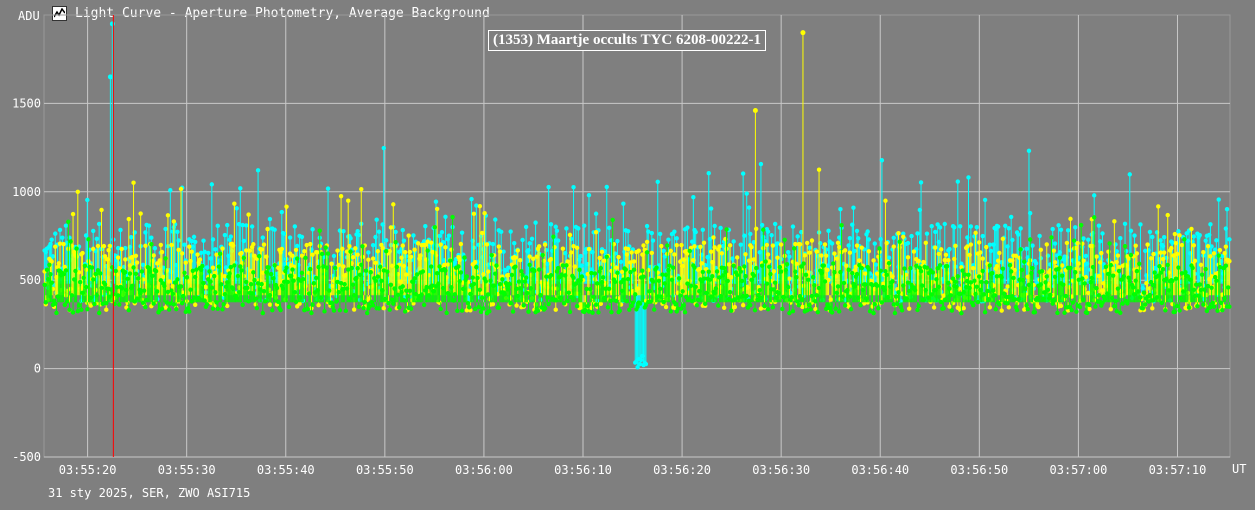 This screenshot has height=510, width=1255. I want to click on light-curve-app-icon, so click(59, 13).